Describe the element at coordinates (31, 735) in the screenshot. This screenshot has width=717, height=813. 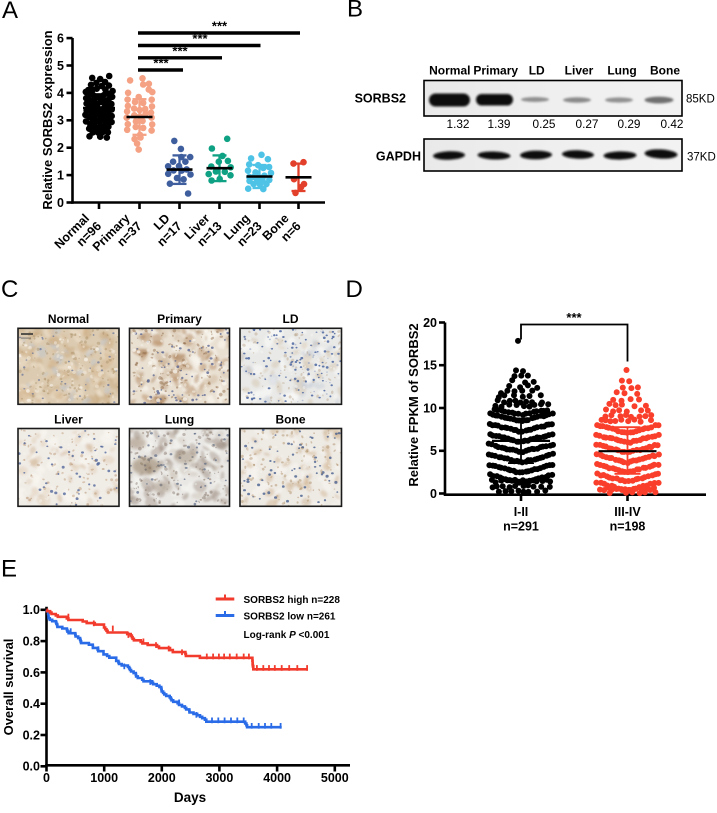
I see `svg-text: 0.2` at that location.